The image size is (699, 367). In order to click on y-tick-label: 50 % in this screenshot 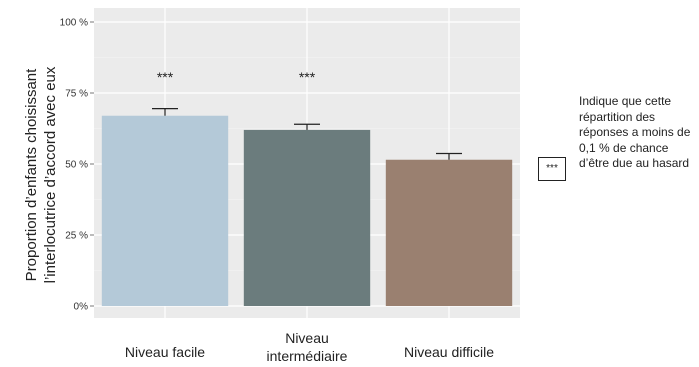, I will do `click(76, 165)`.